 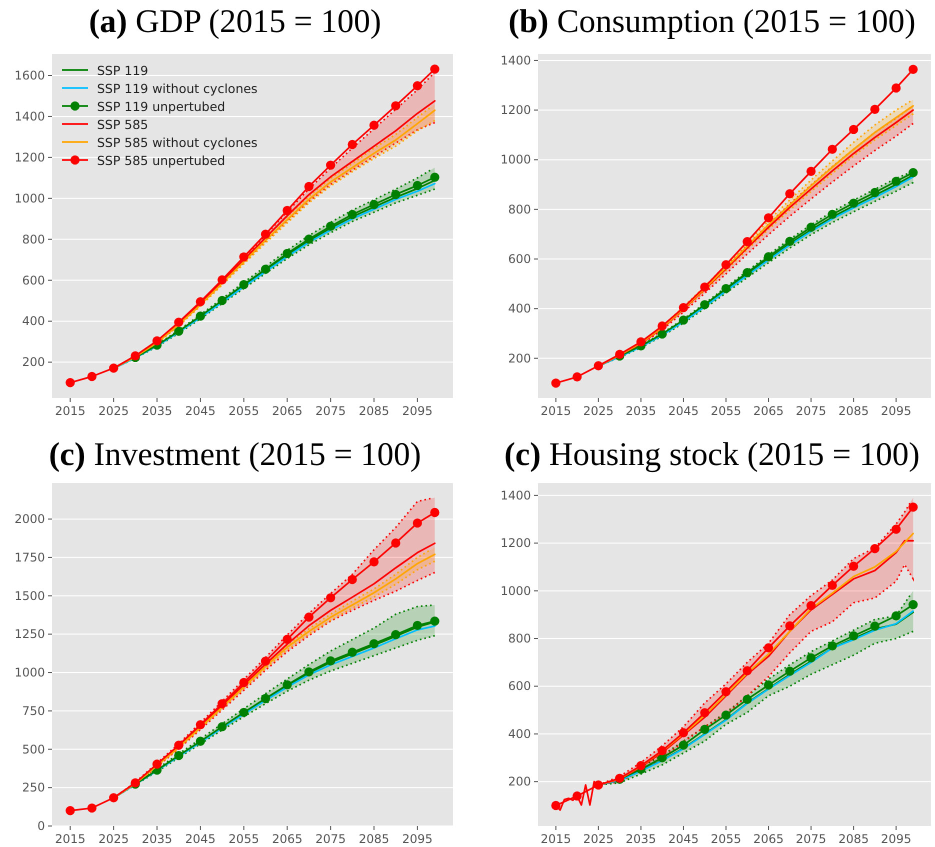 What do you see at coordinates (122, 70) in the screenshot?
I see `legend-label: SSP 119` at bounding box center [122, 70].